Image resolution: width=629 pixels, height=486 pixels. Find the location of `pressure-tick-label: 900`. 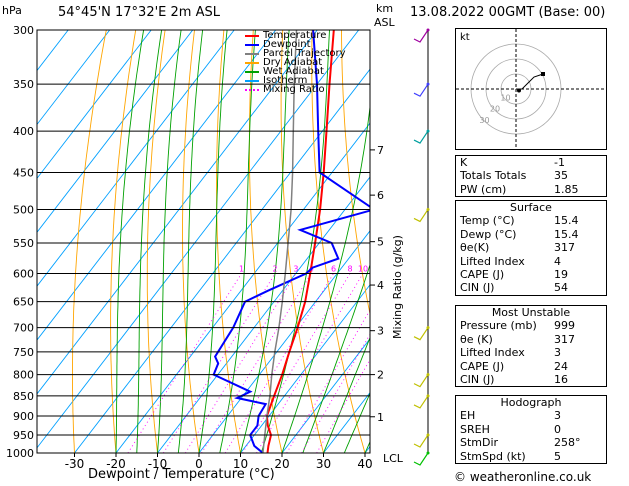

pressure-tick-label: 900 is located at coordinates (23, 416).